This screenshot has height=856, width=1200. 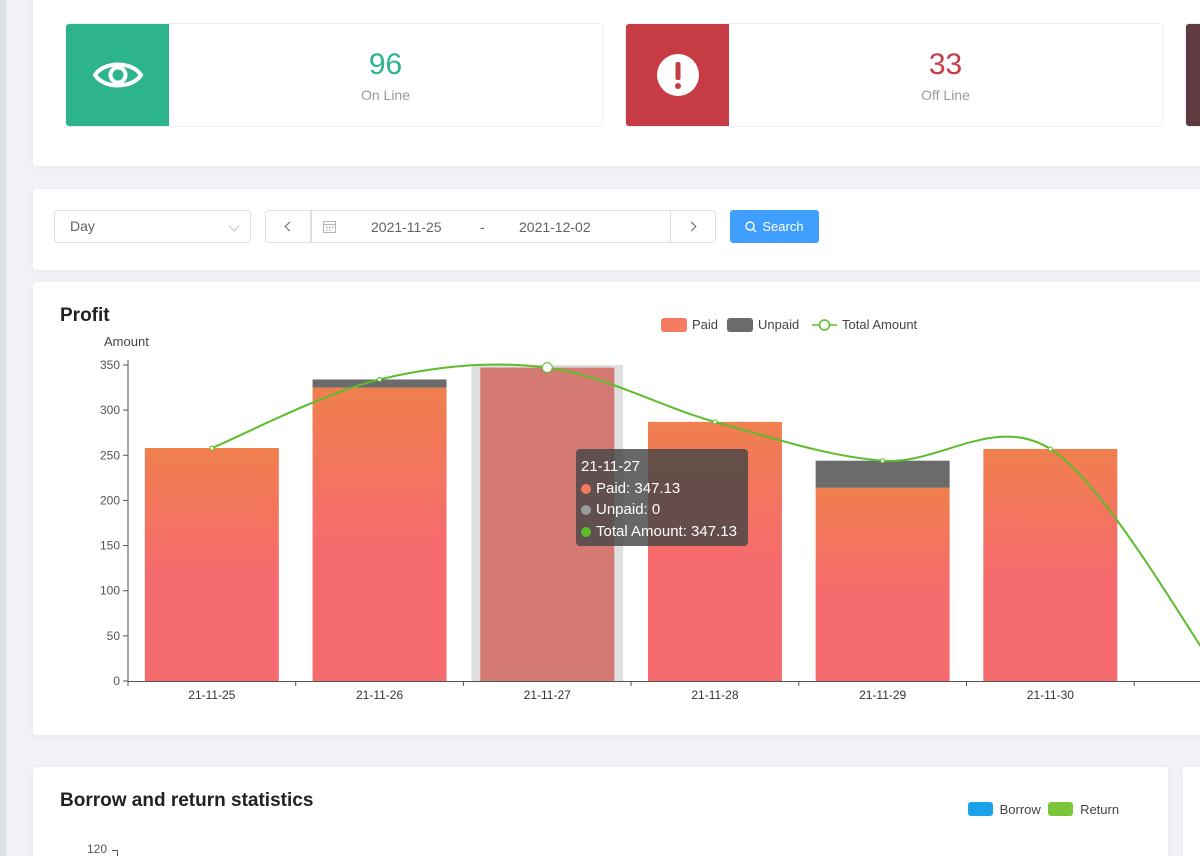 I want to click on tooltip-paid: Paid: 347.13, so click(x=662, y=489).